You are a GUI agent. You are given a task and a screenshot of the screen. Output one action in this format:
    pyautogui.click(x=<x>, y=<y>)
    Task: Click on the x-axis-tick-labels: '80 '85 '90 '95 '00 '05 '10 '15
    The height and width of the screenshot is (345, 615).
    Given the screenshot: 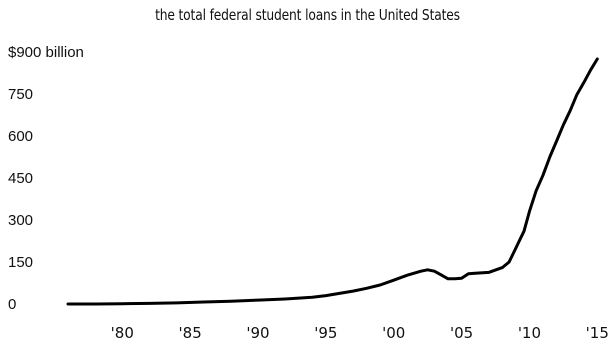 What is the action you would take?
    pyautogui.click(x=360, y=333)
    